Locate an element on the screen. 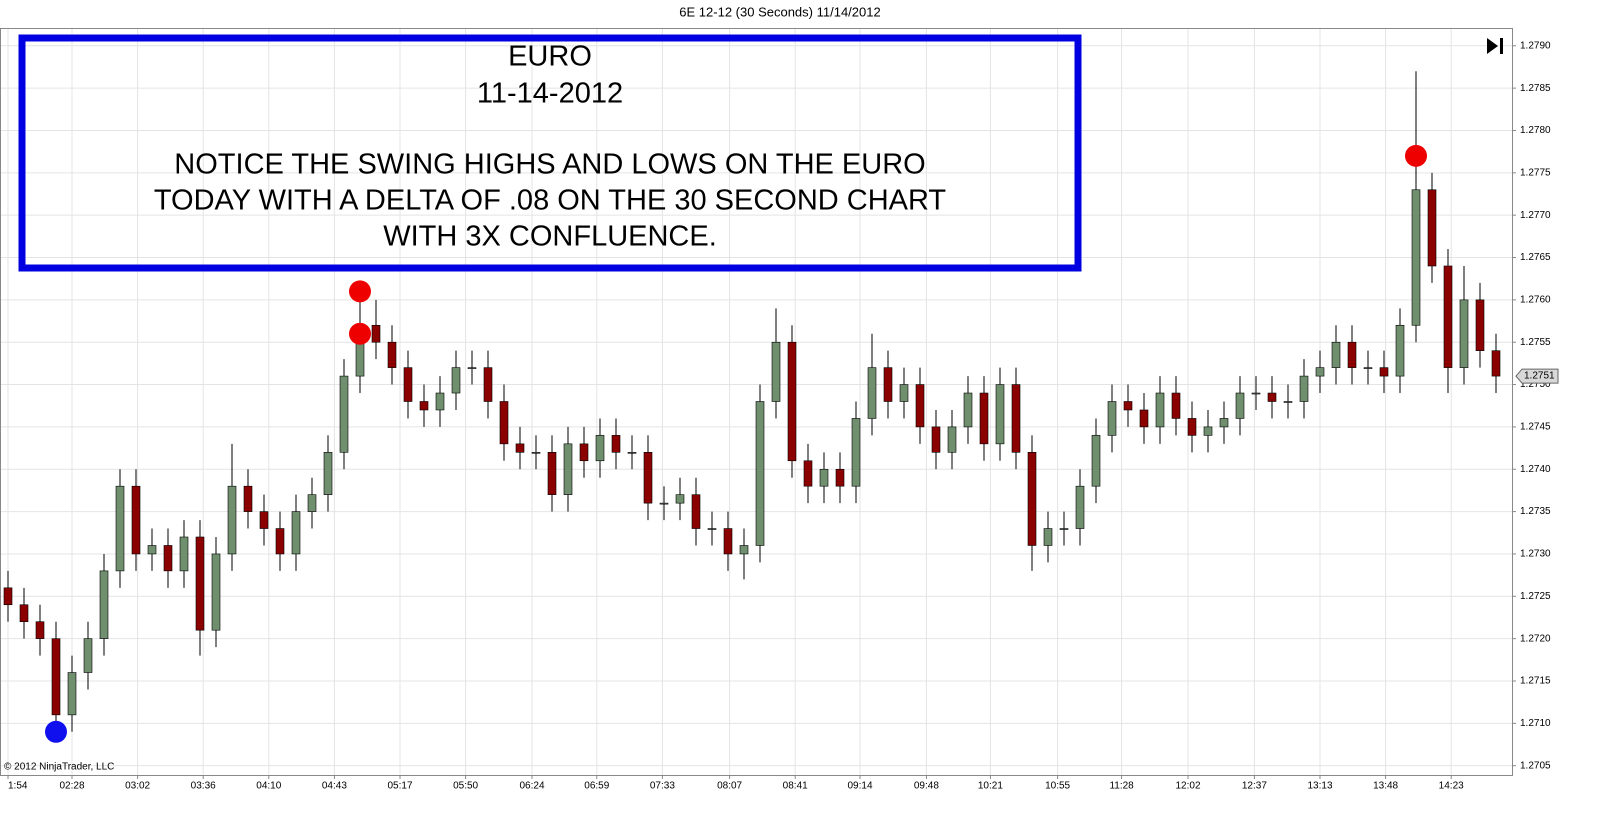 This screenshot has height=835, width=1600. y-tick-label: 1.2740 is located at coordinates (1535, 469).